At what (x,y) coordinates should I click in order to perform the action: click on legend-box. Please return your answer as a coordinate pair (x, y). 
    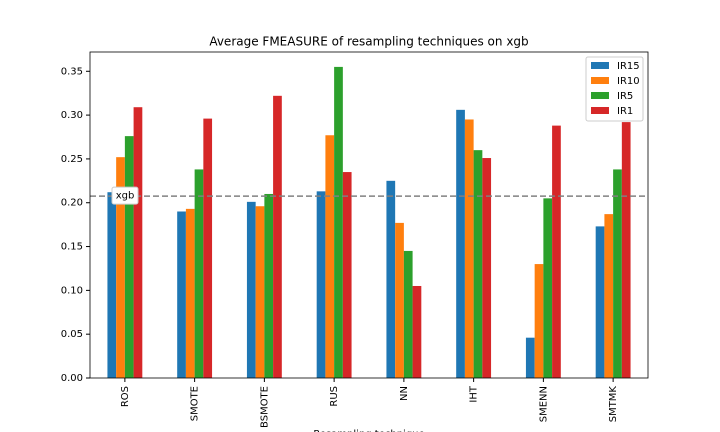
    Looking at the image, I should click on (614, 89).